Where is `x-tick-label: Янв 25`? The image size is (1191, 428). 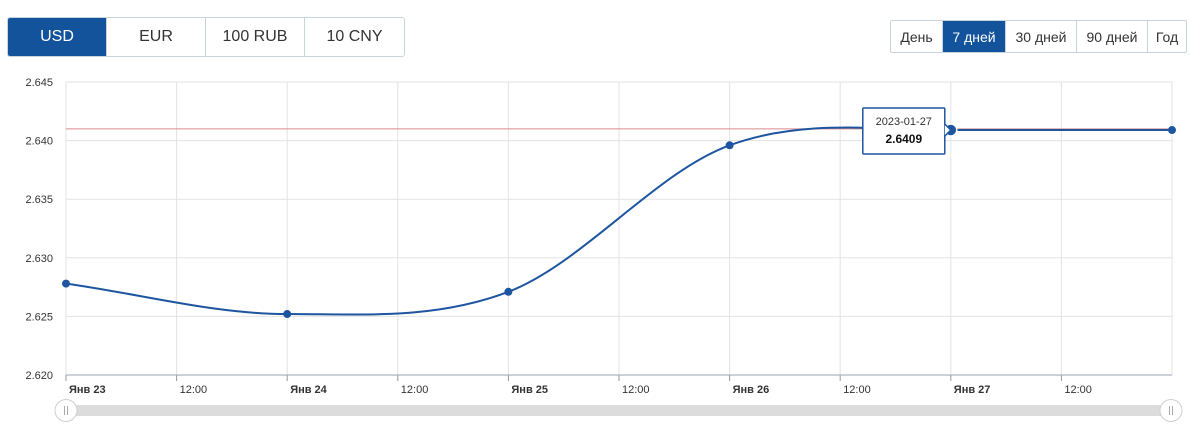 x-tick-label: Янв 25 is located at coordinates (529, 390).